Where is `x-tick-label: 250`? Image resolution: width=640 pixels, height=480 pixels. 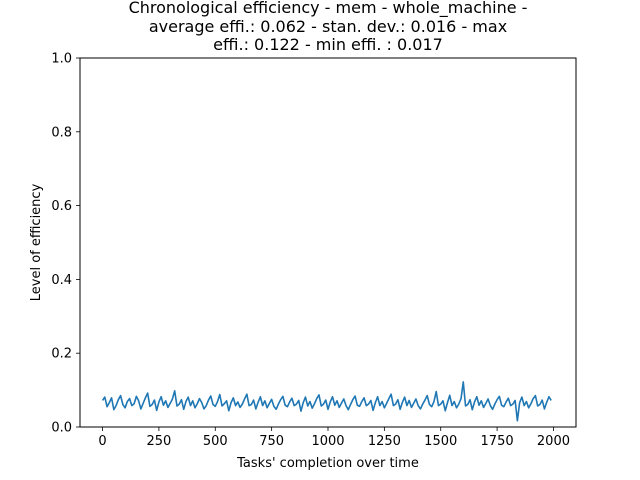
x-tick-label: 250 is located at coordinates (158, 441).